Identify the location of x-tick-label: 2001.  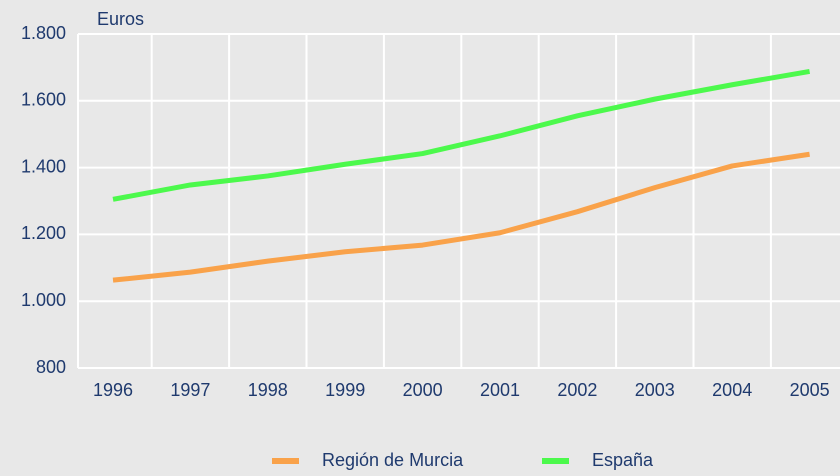
(500, 390).